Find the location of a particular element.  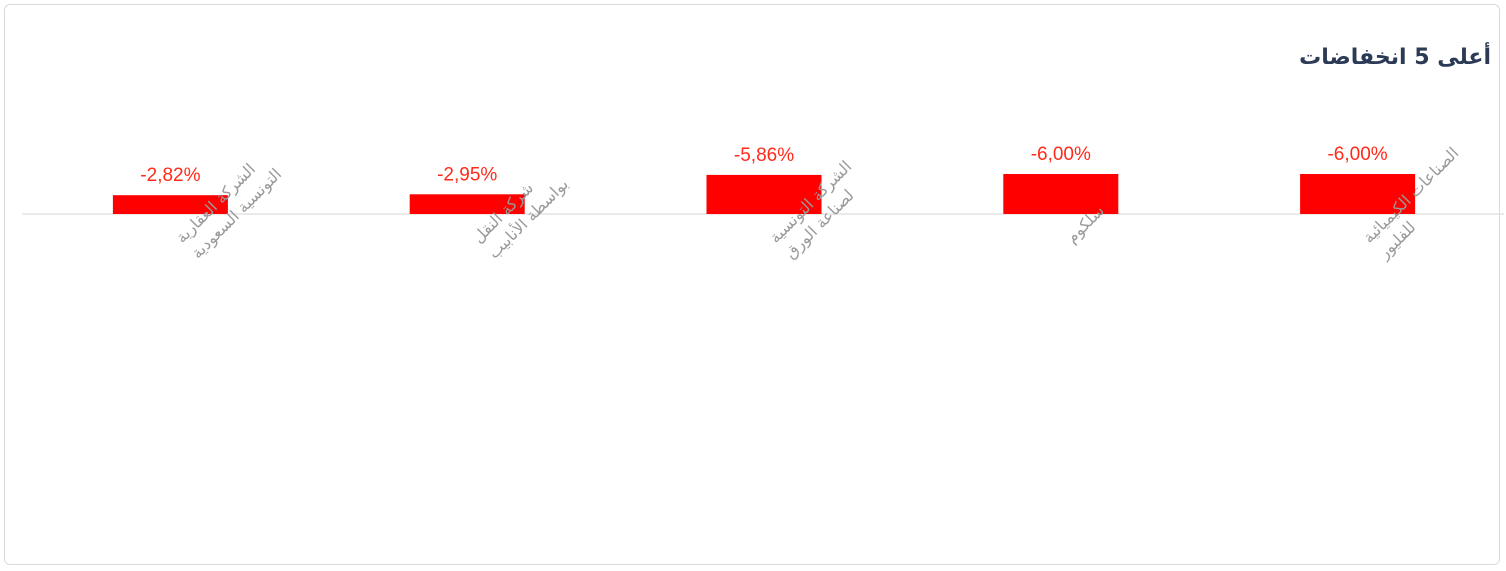

value-label-1: -2,82% is located at coordinates (170, 175).